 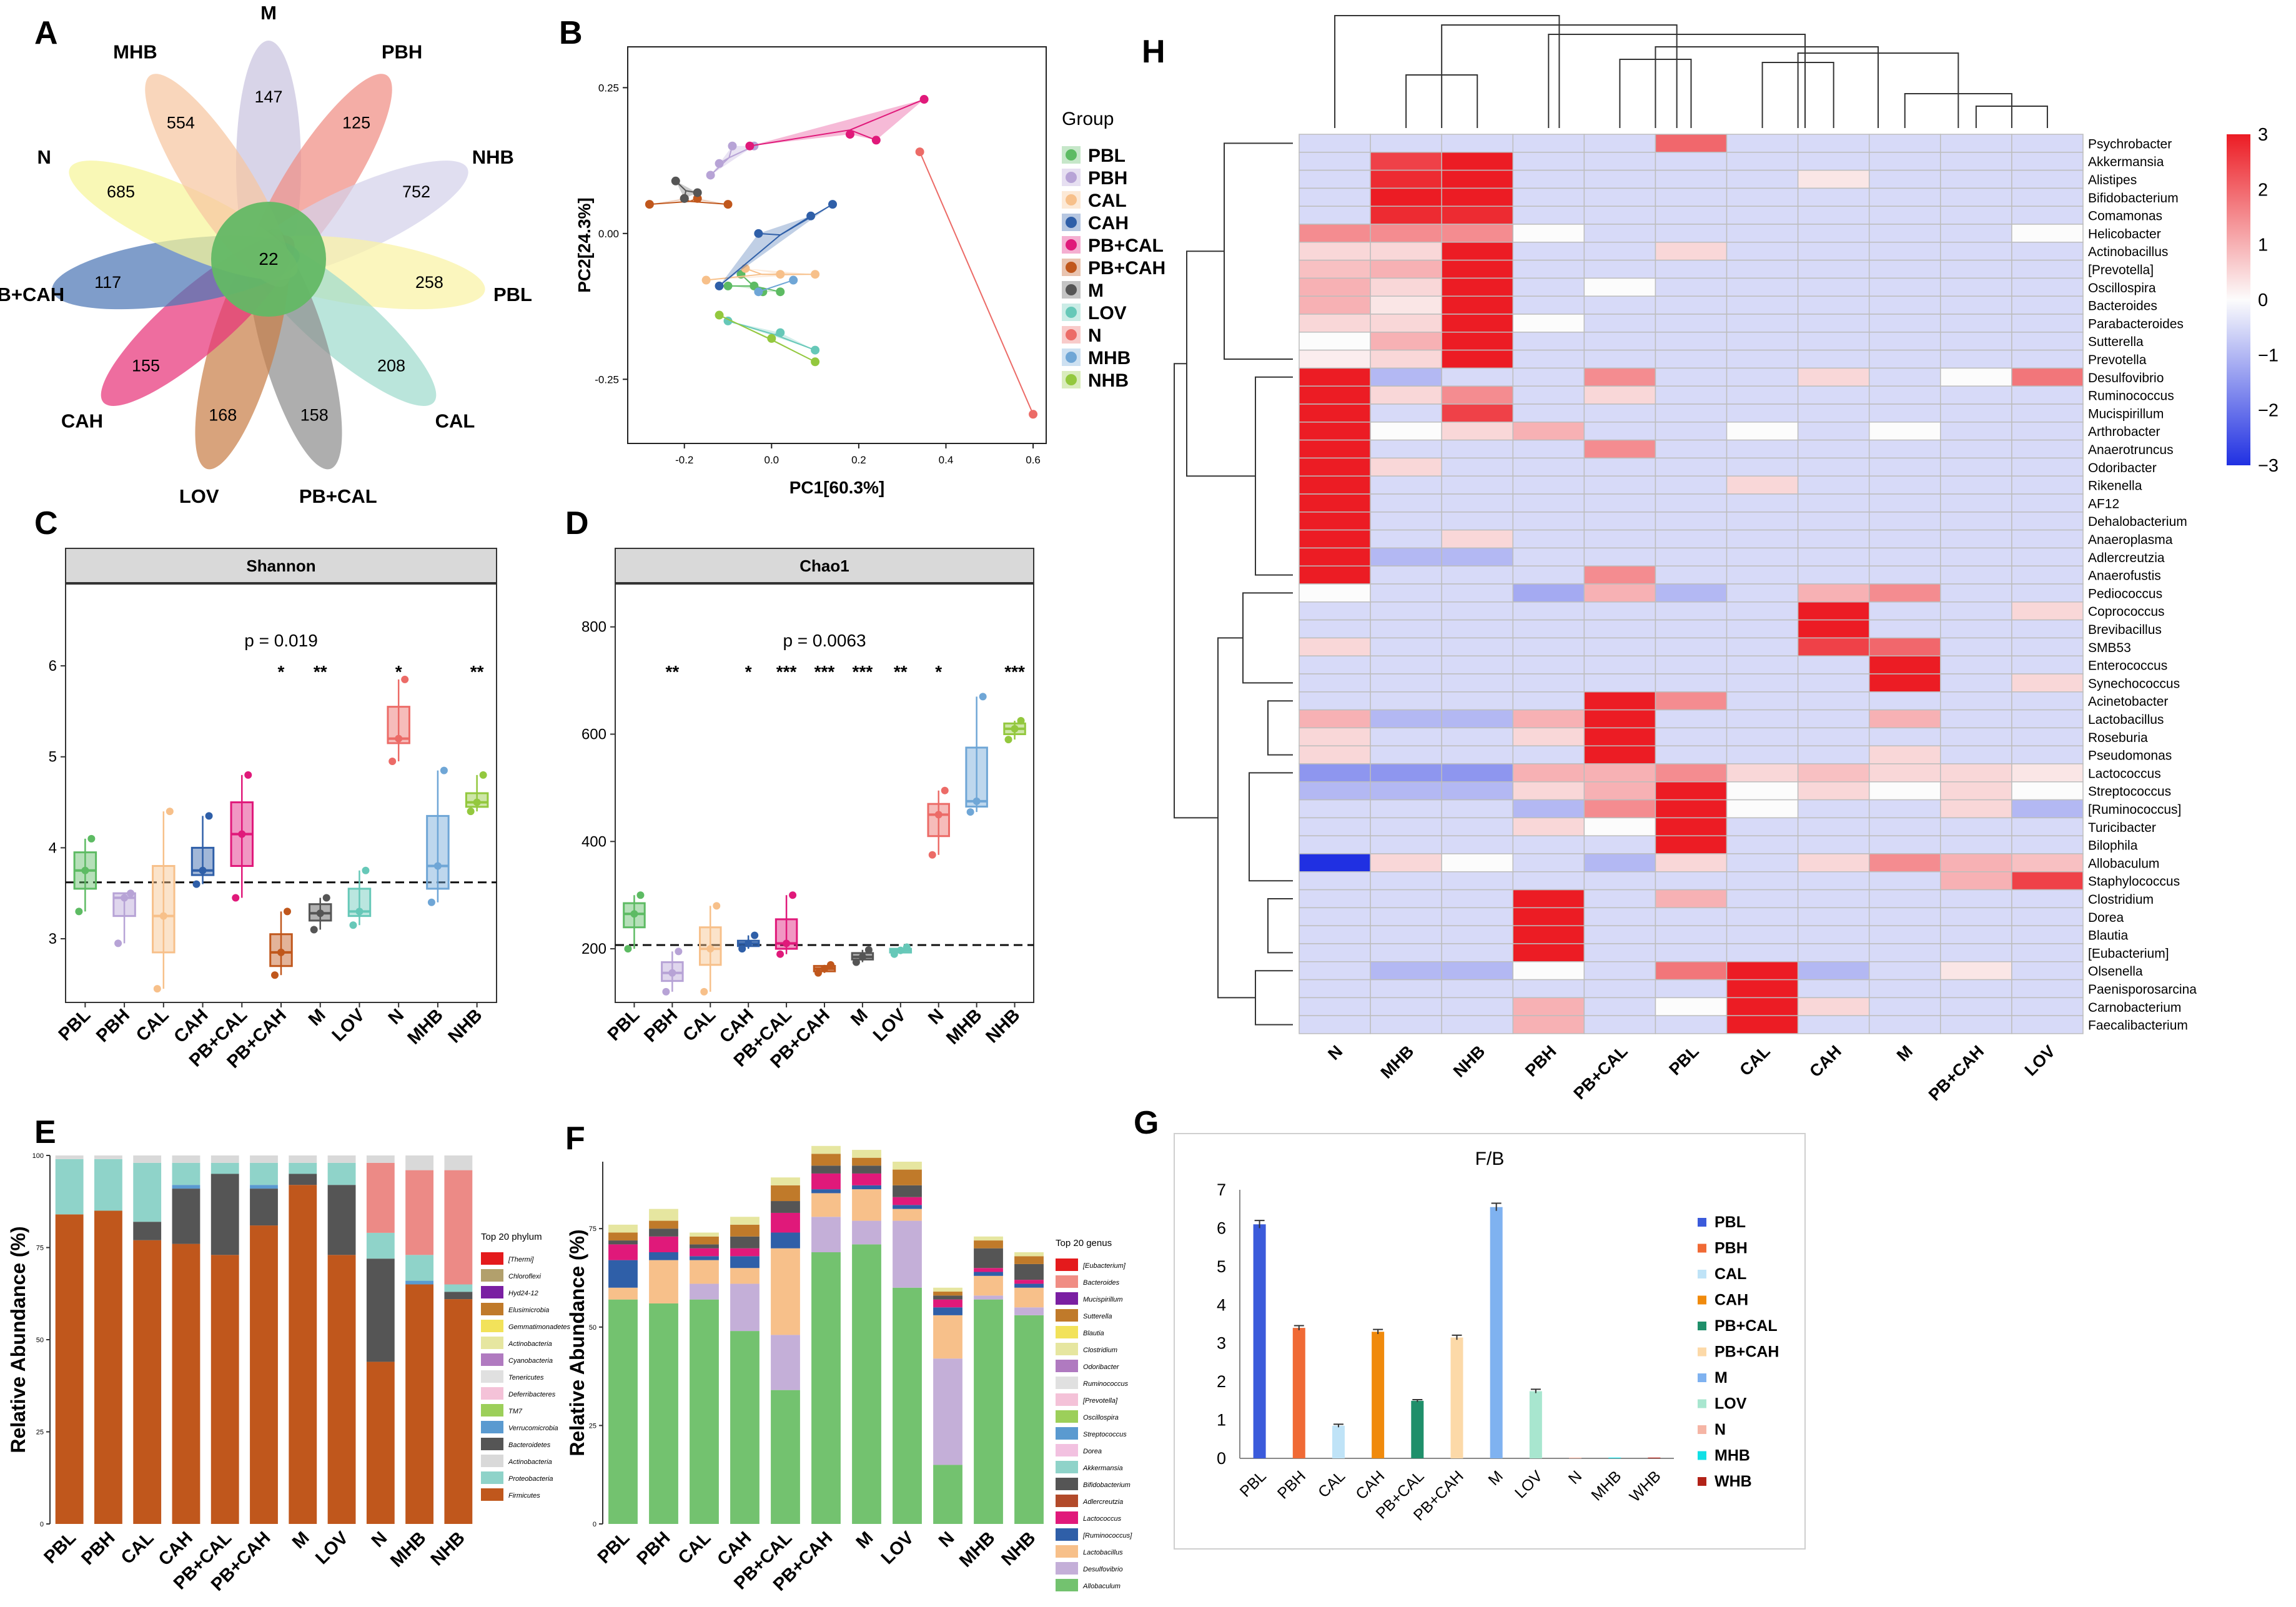 I want to click on sample-point-pb-plus-cah, so click(x=830, y=965).